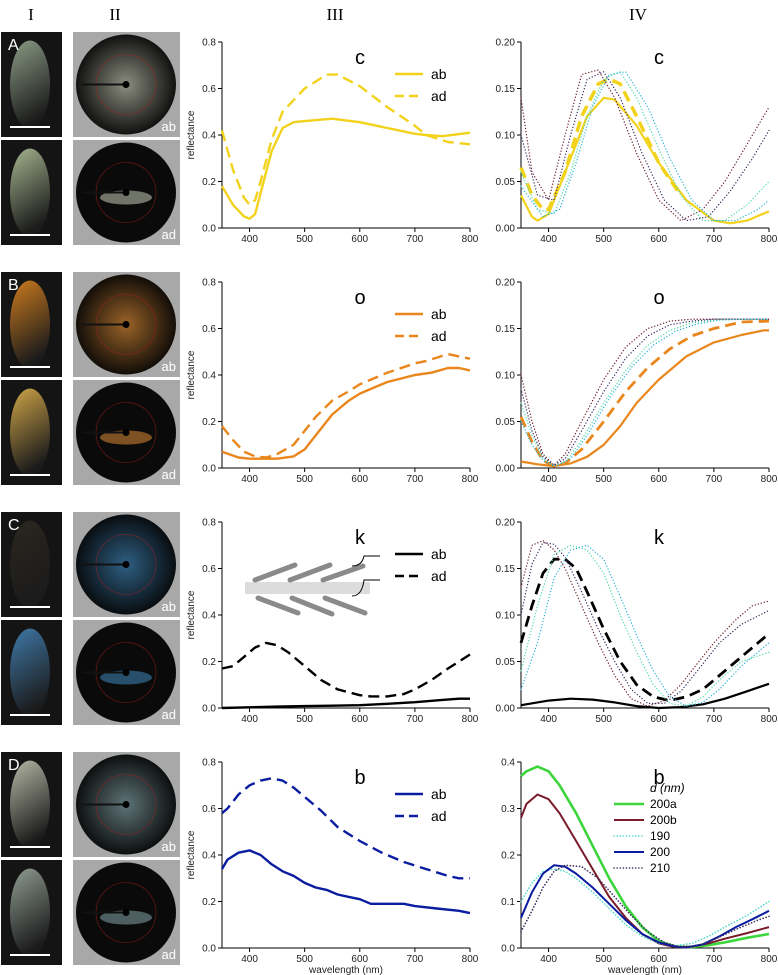  I want to click on photo-B-ad, so click(31, 432).